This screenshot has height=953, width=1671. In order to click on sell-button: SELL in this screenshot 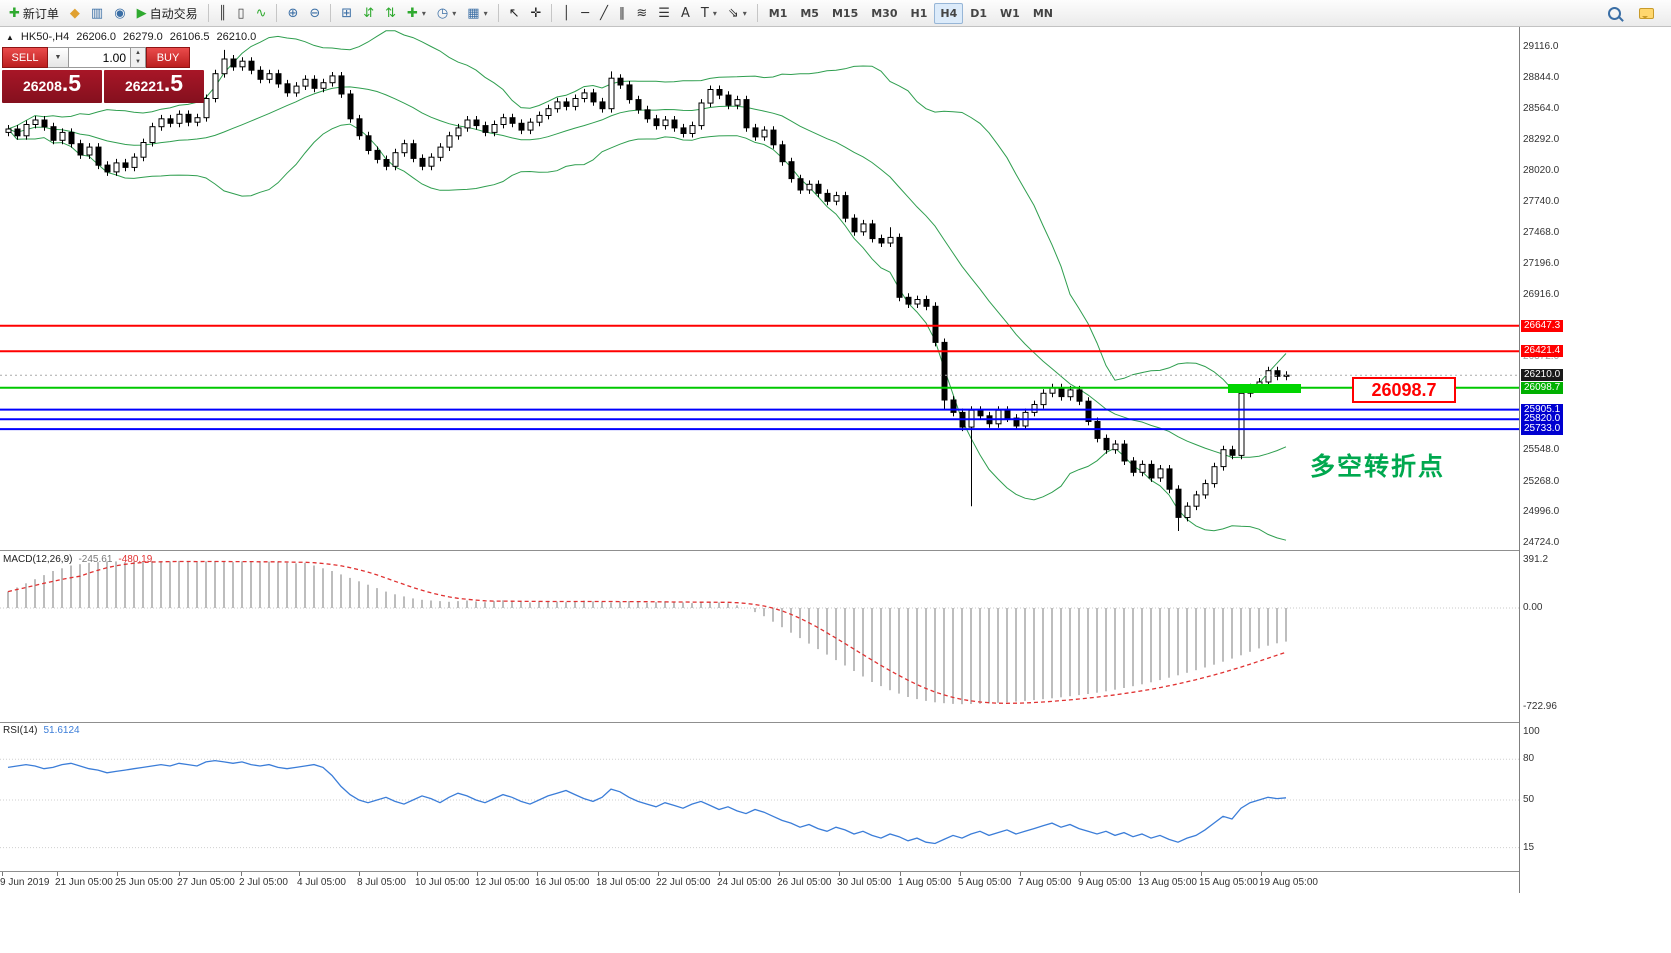, I will do `click(25, 57)`.